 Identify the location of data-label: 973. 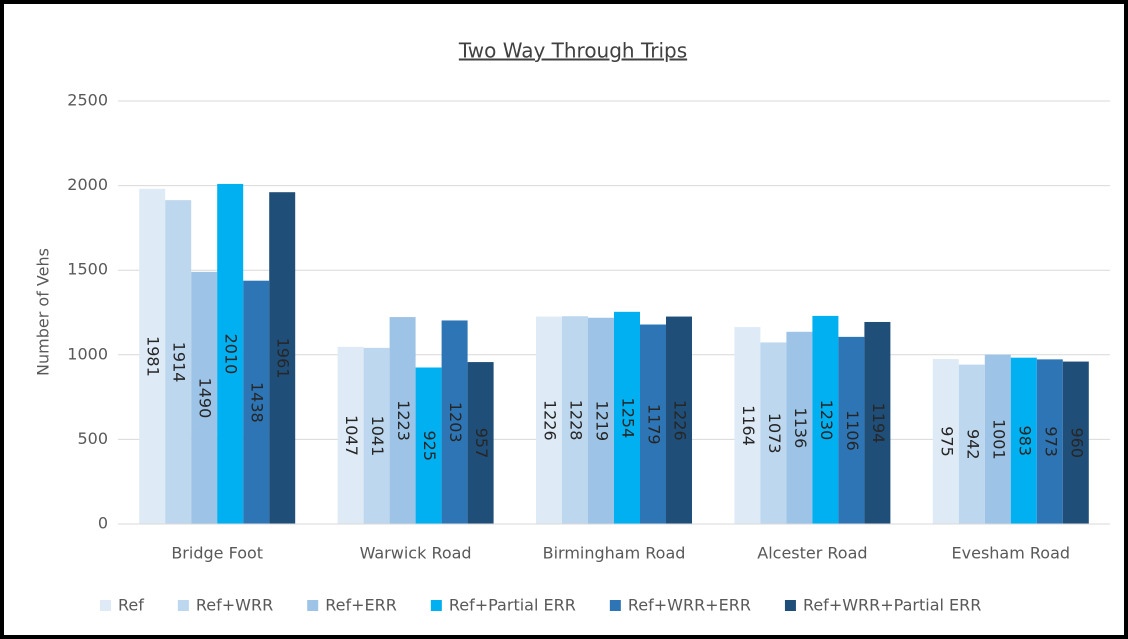
(1050, 441).